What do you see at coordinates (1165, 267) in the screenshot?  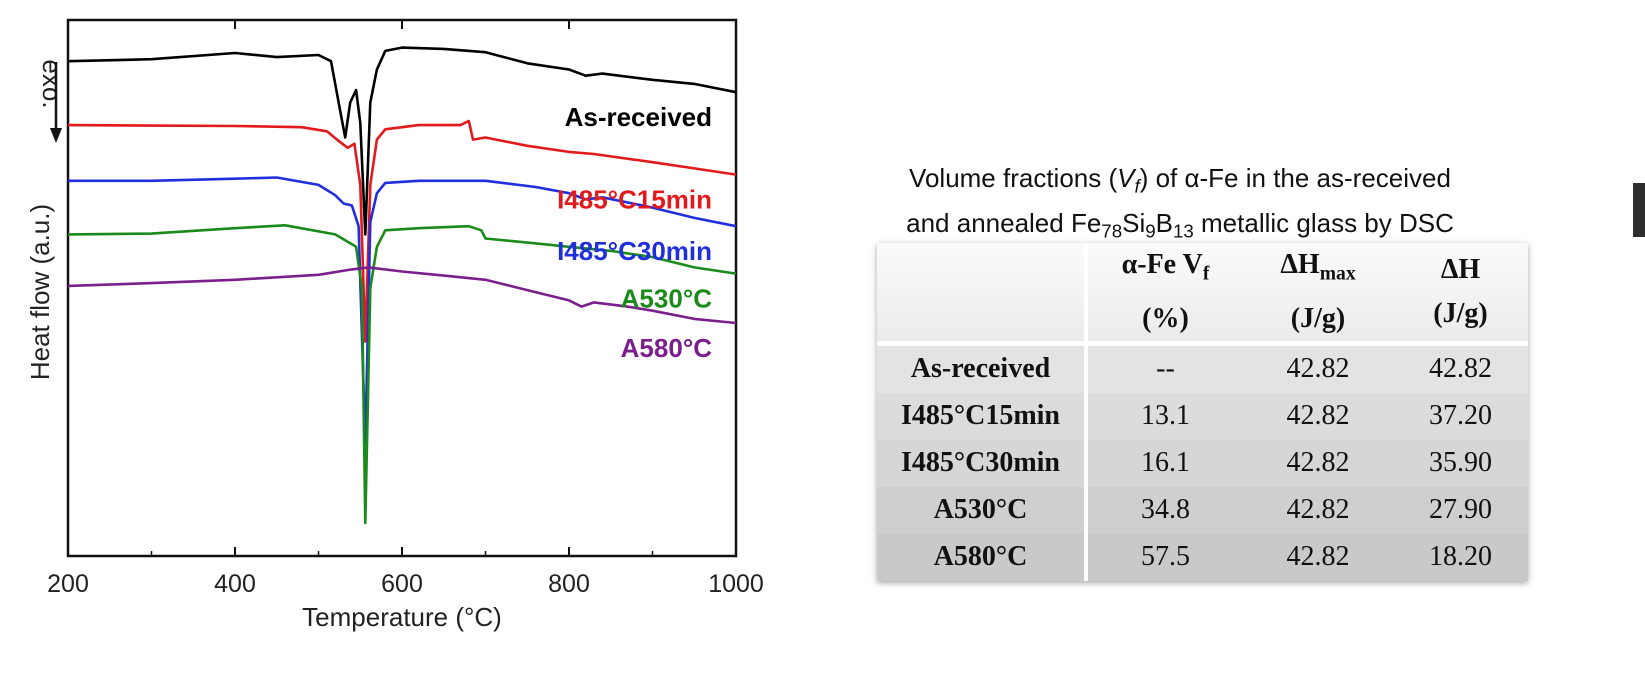 I see `header-vf-main: α-Fe Vf` at bounding box center [1165, 267].